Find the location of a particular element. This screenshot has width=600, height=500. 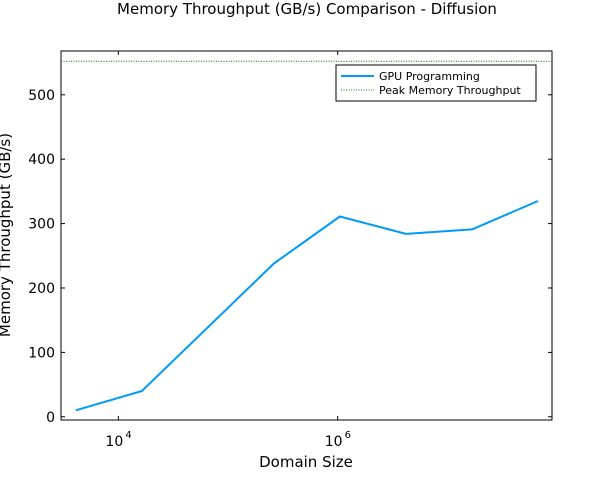

y-tick-label: 100 is located at coordinates (41, 353).